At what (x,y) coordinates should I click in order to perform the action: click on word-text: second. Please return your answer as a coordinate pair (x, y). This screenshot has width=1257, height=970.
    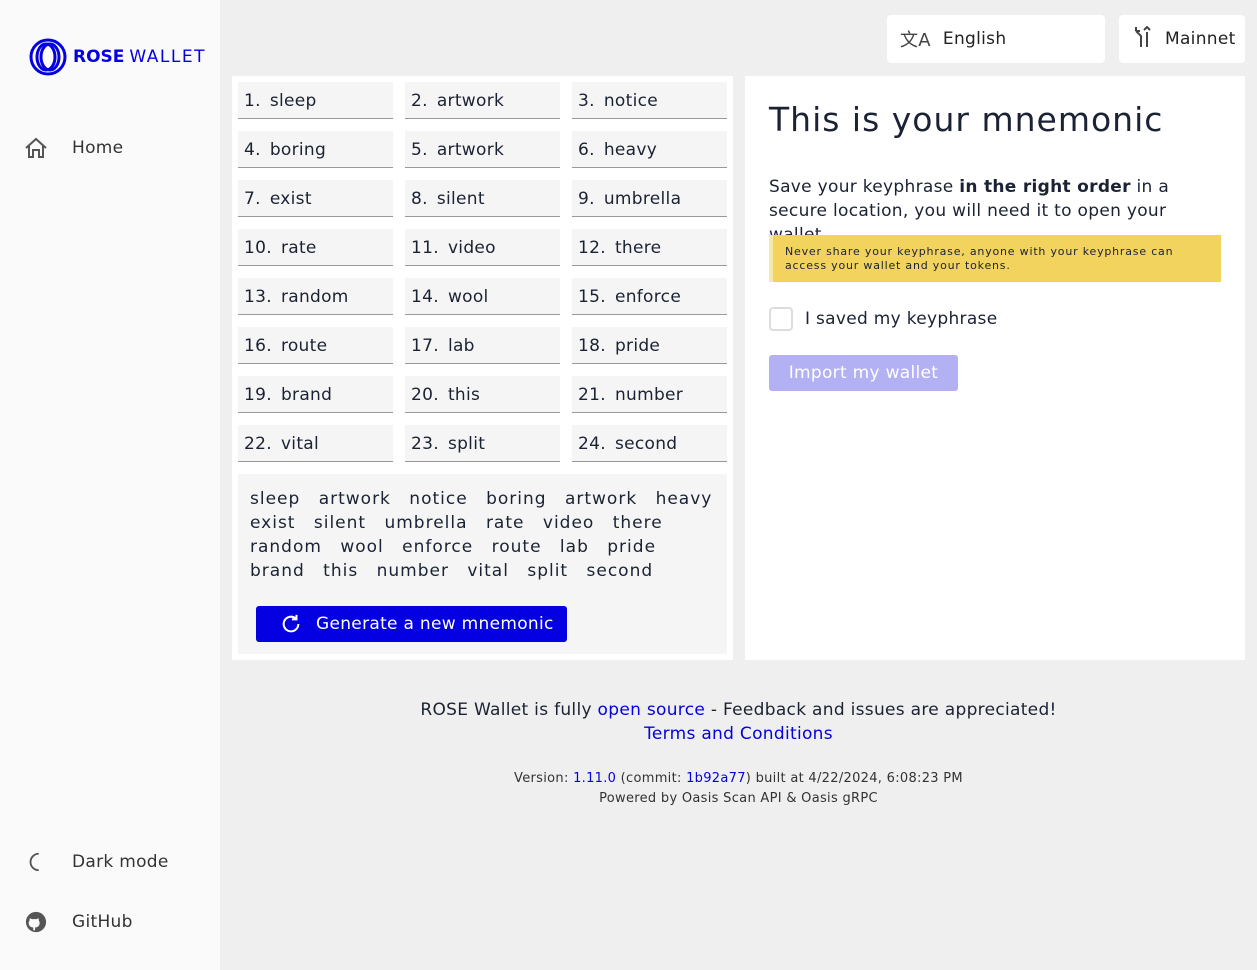
    Looking at the image, I should click on (646, 444).